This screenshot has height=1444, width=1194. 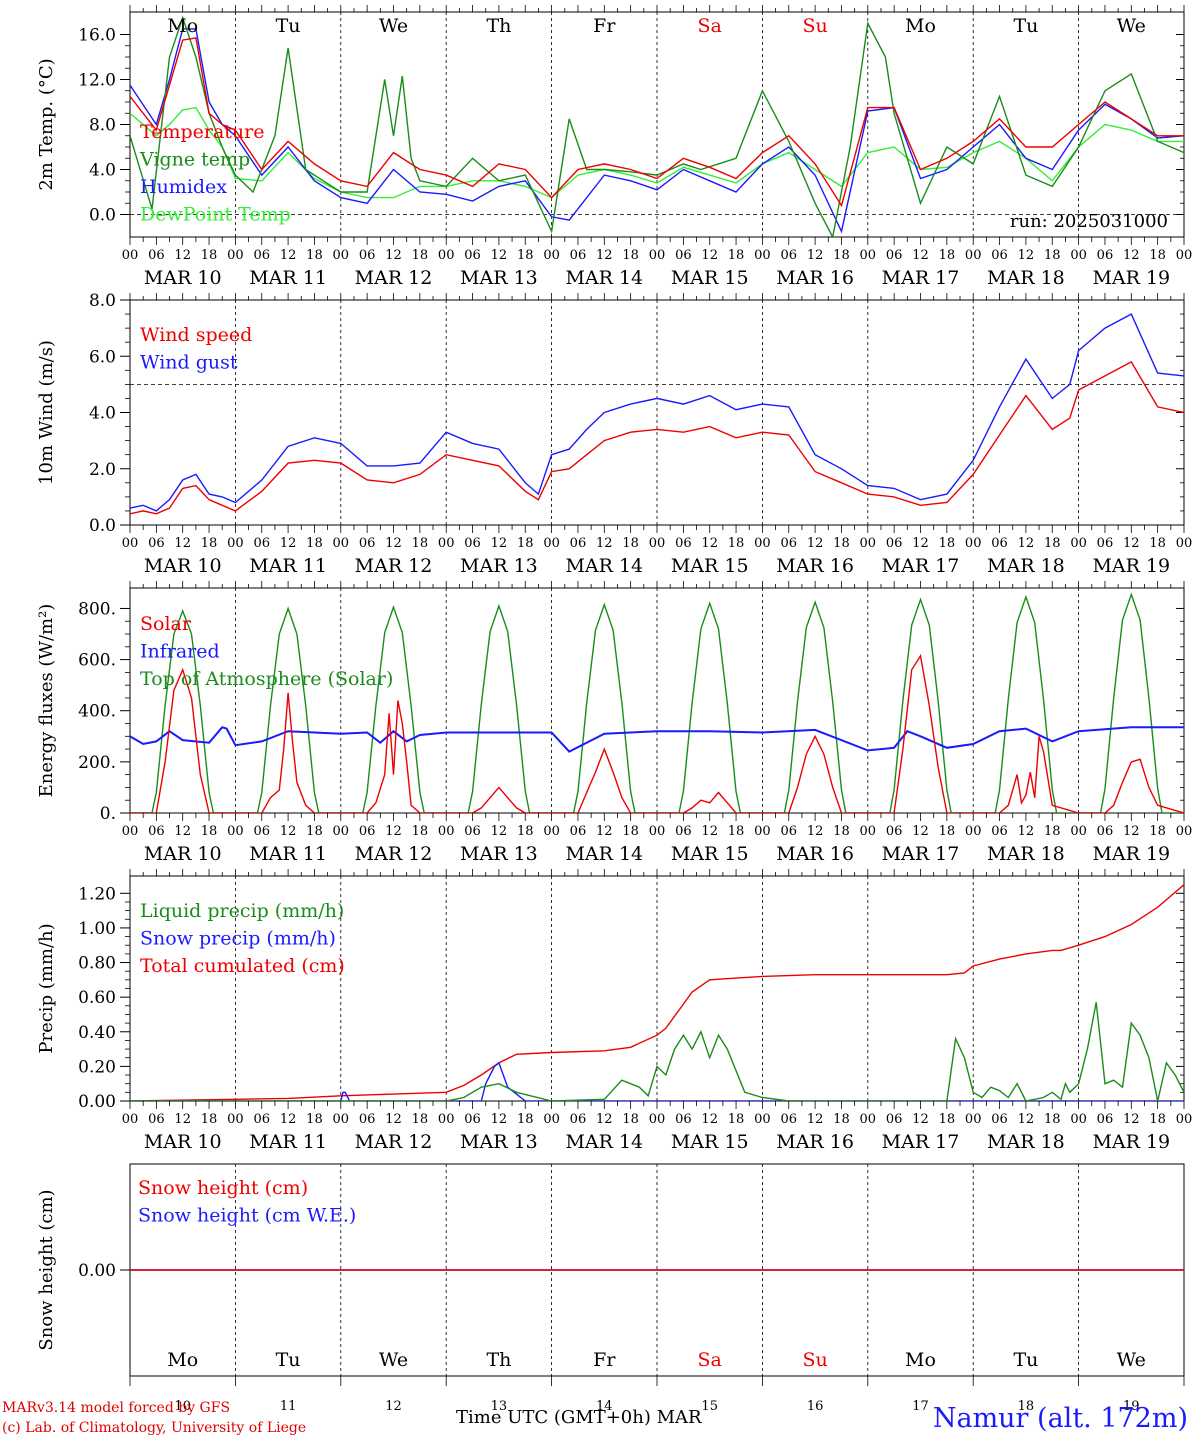 What do you see at coordinates (238, 939) in the screenshot?
I see `legend-entry: Snow precip (mm/h)` at bounding box center [238, 939].